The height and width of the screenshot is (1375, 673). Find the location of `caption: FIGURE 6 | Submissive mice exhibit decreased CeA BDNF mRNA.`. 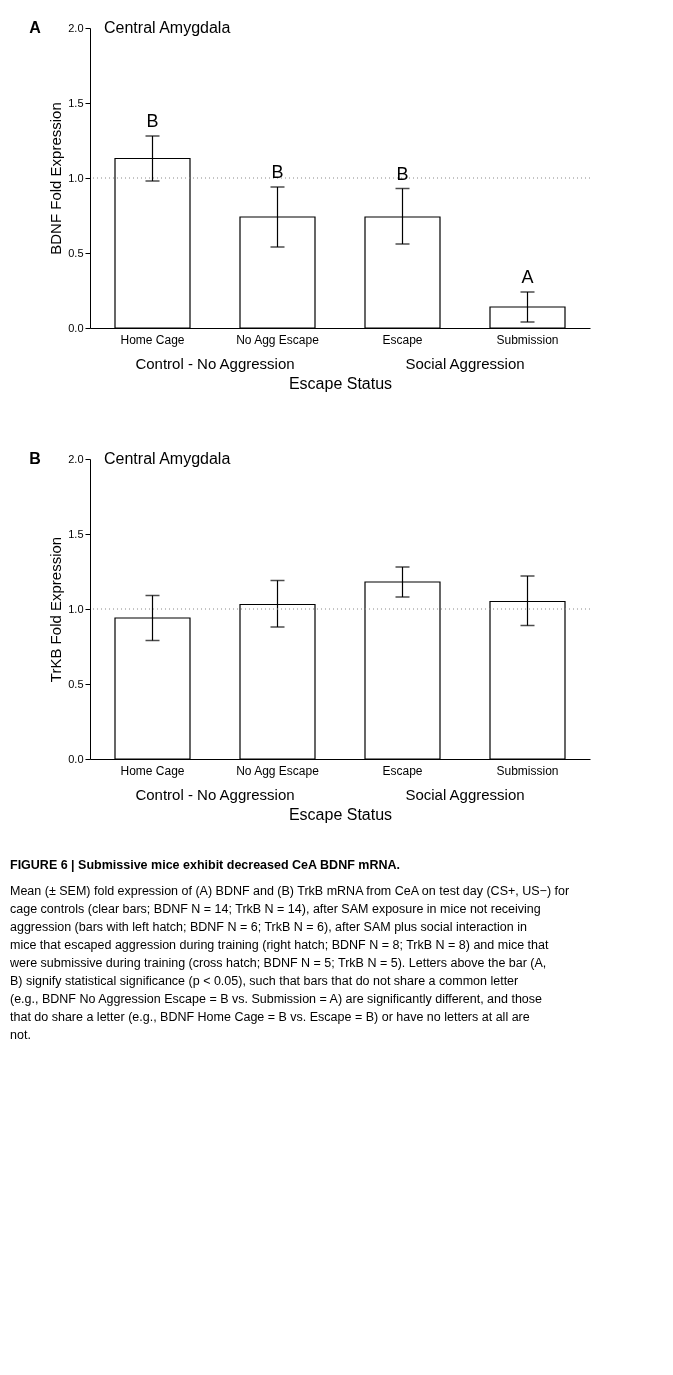

caption: FIGURE 6 | Submissive mice exhibit decreased CeA BDNF mRNA. is located at coordinates (205, 865).